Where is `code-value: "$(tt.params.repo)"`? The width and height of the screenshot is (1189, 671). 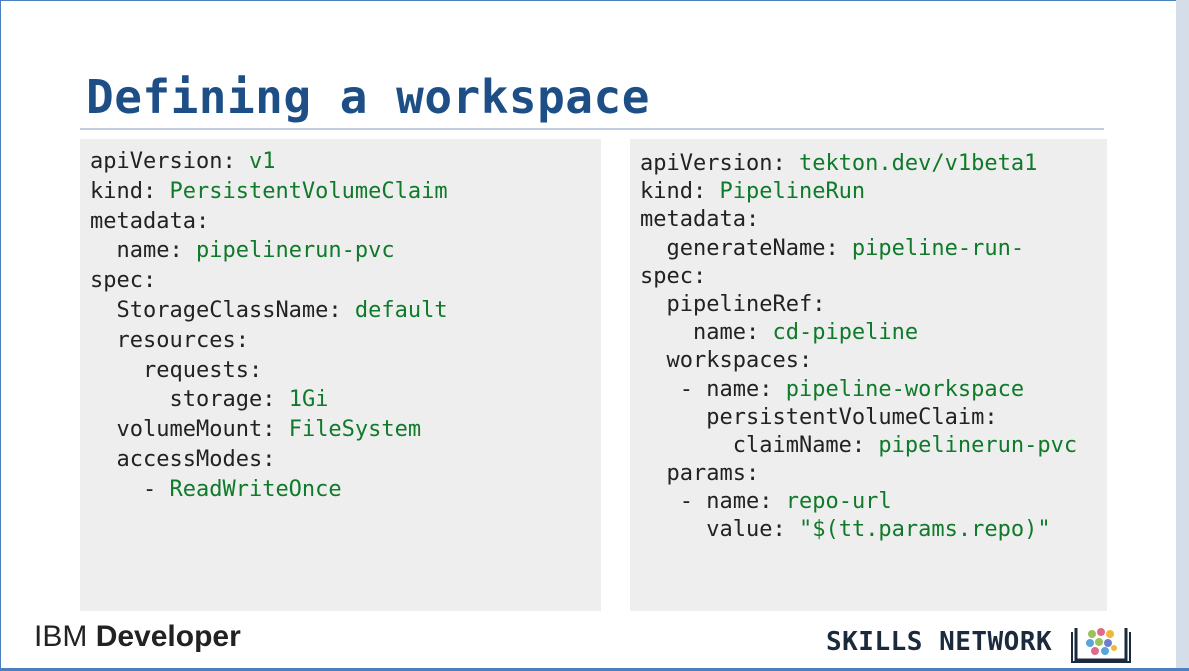
code-value: "$(tt.params.repo)" is located at coordinates (918, 530).